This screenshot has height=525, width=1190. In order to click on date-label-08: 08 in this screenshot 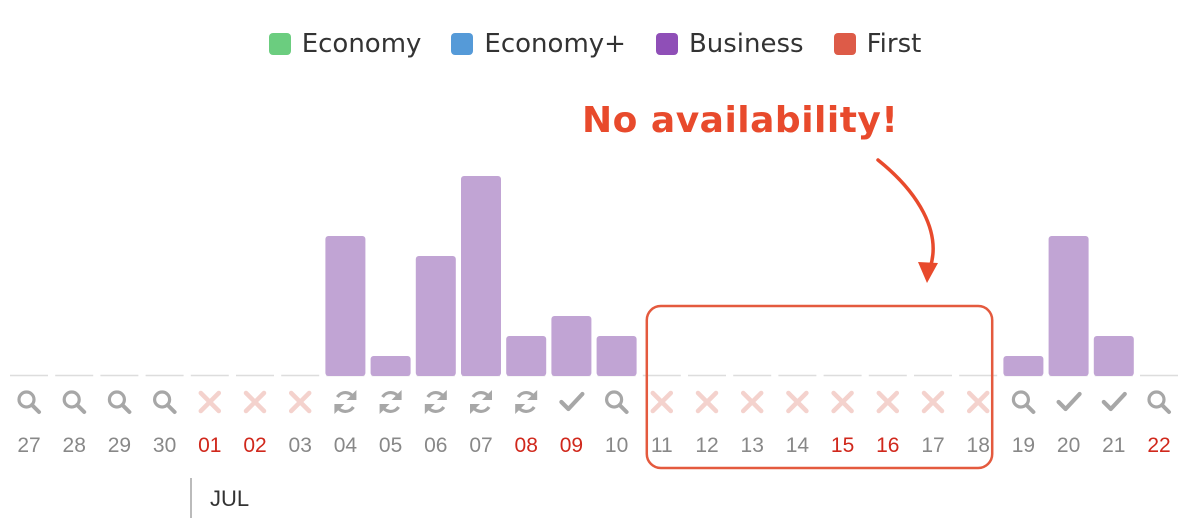, I will do `click(526, 445)`.